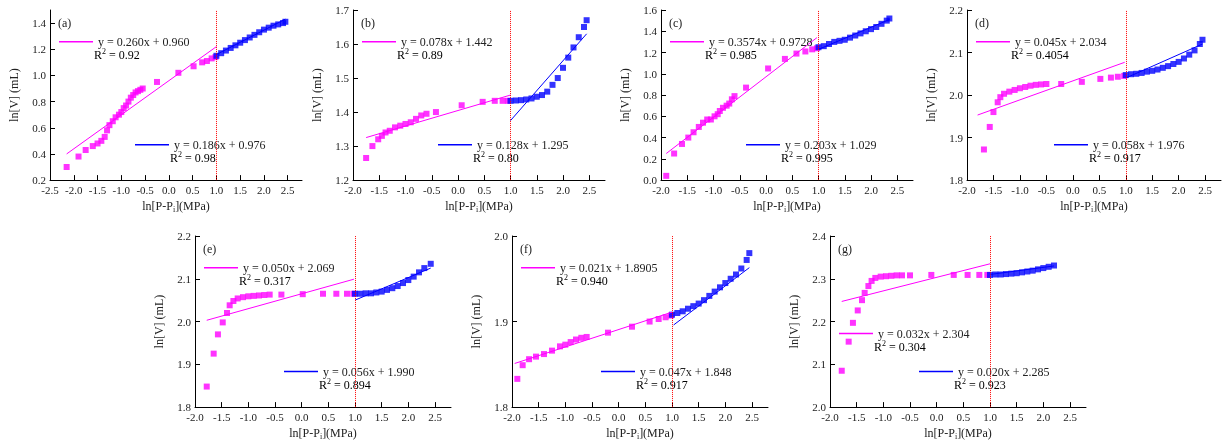 This screenshot has height=445, width=1229. Describe the element at coordinates (210, 249) in the screenshot. I see `text: (e)` at that location.